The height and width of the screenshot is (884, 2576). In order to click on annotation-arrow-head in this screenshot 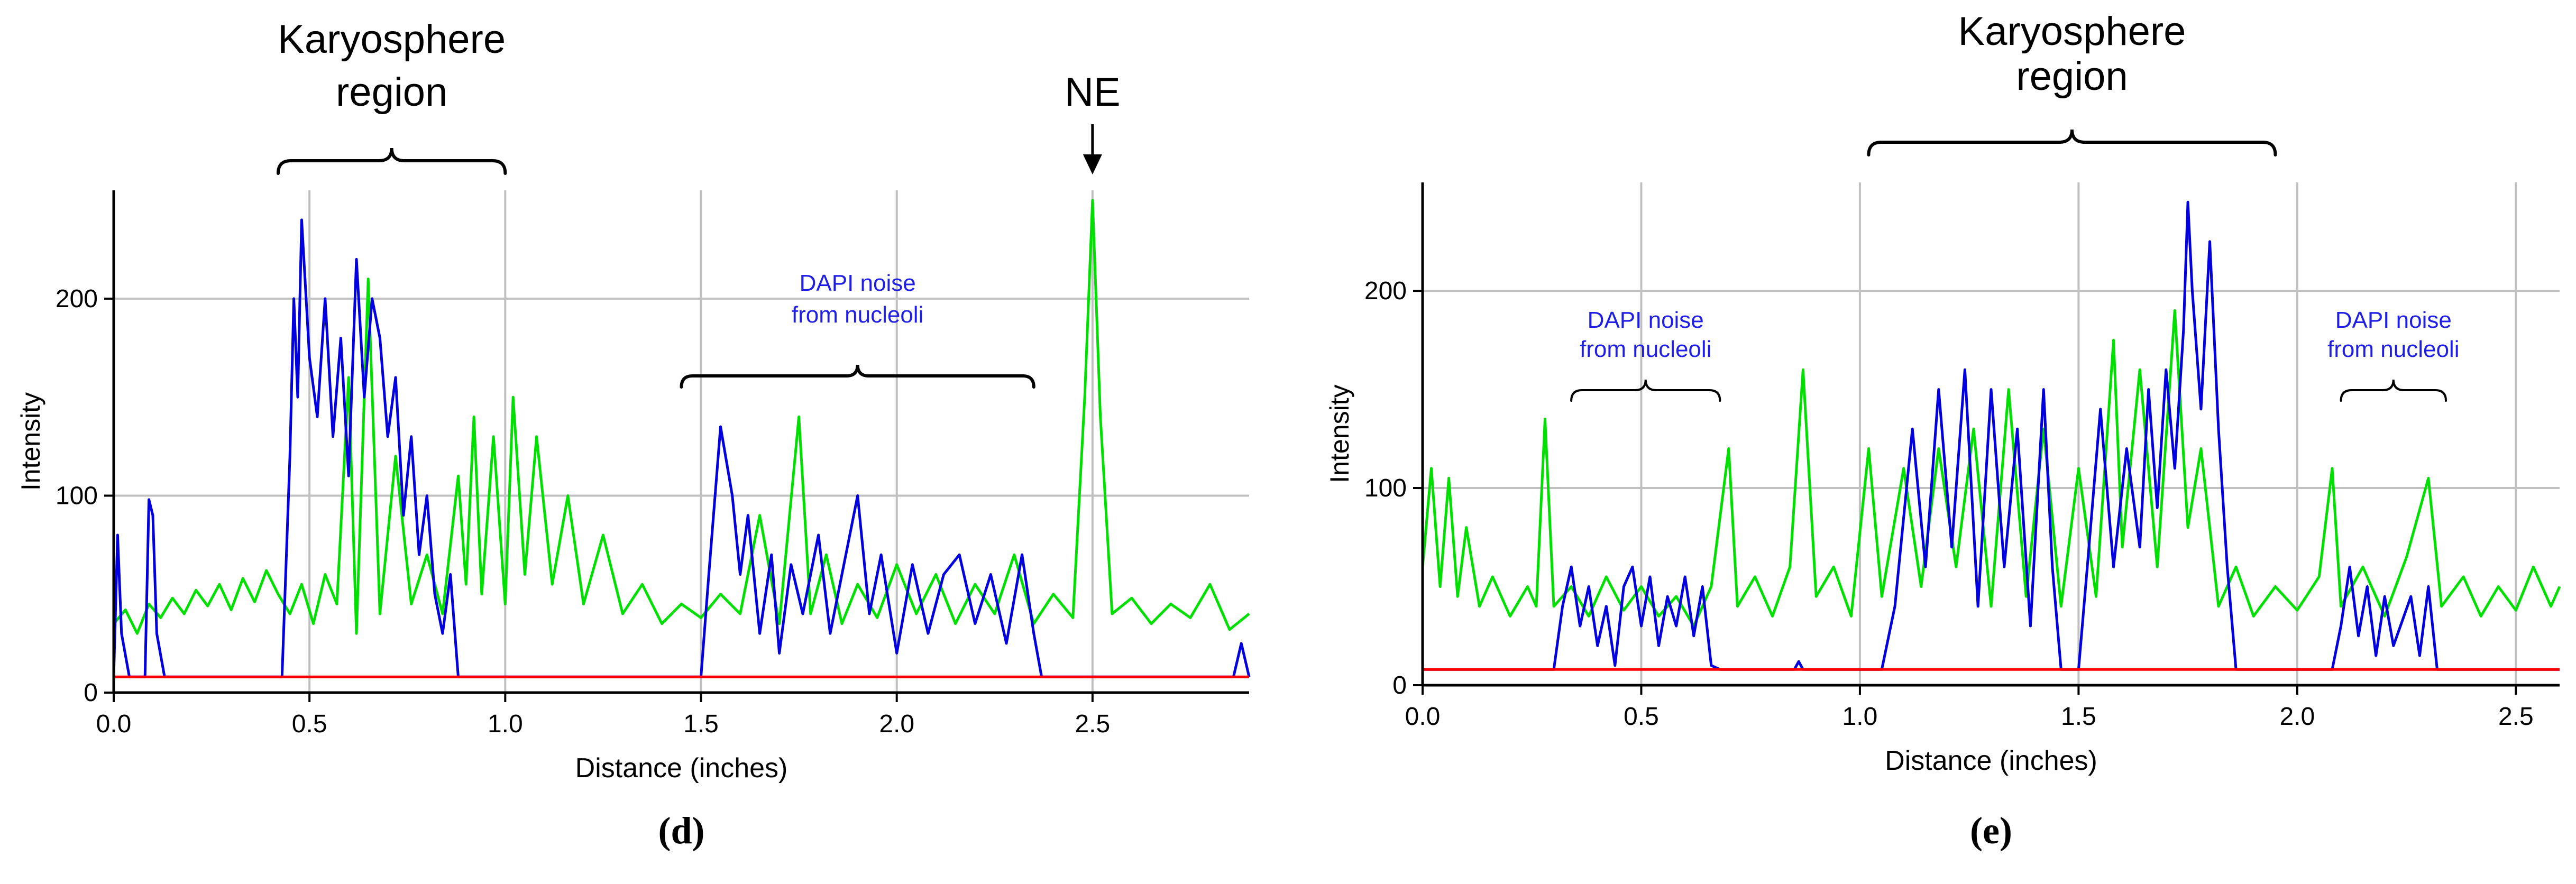, I will do `click(1093, 164)`.